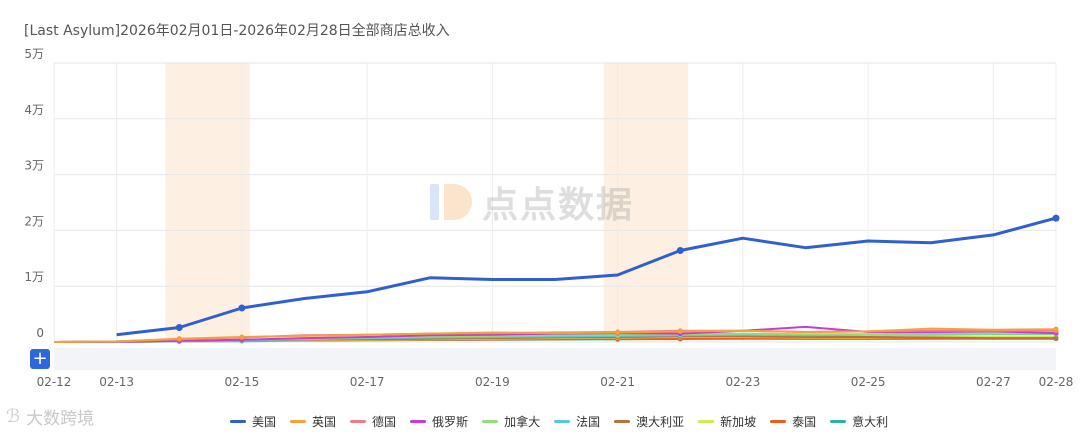 The width and height of the screenshot is (1080, 440). Describe the element at coordinates (555, 335) in the screenshot. I see `series-line` at that location.